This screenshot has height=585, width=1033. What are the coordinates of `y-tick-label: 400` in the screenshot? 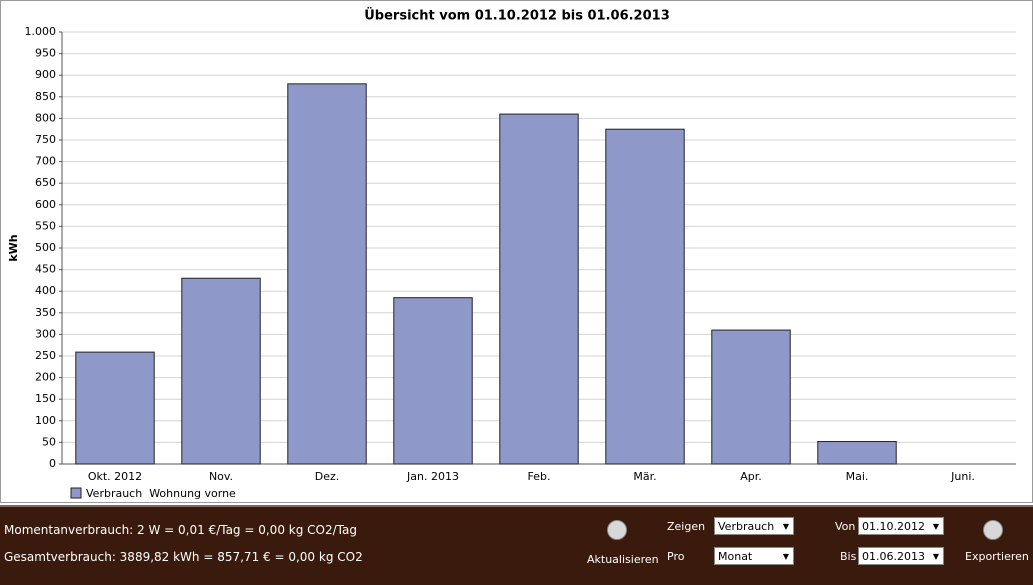 It's located at (45, 290).